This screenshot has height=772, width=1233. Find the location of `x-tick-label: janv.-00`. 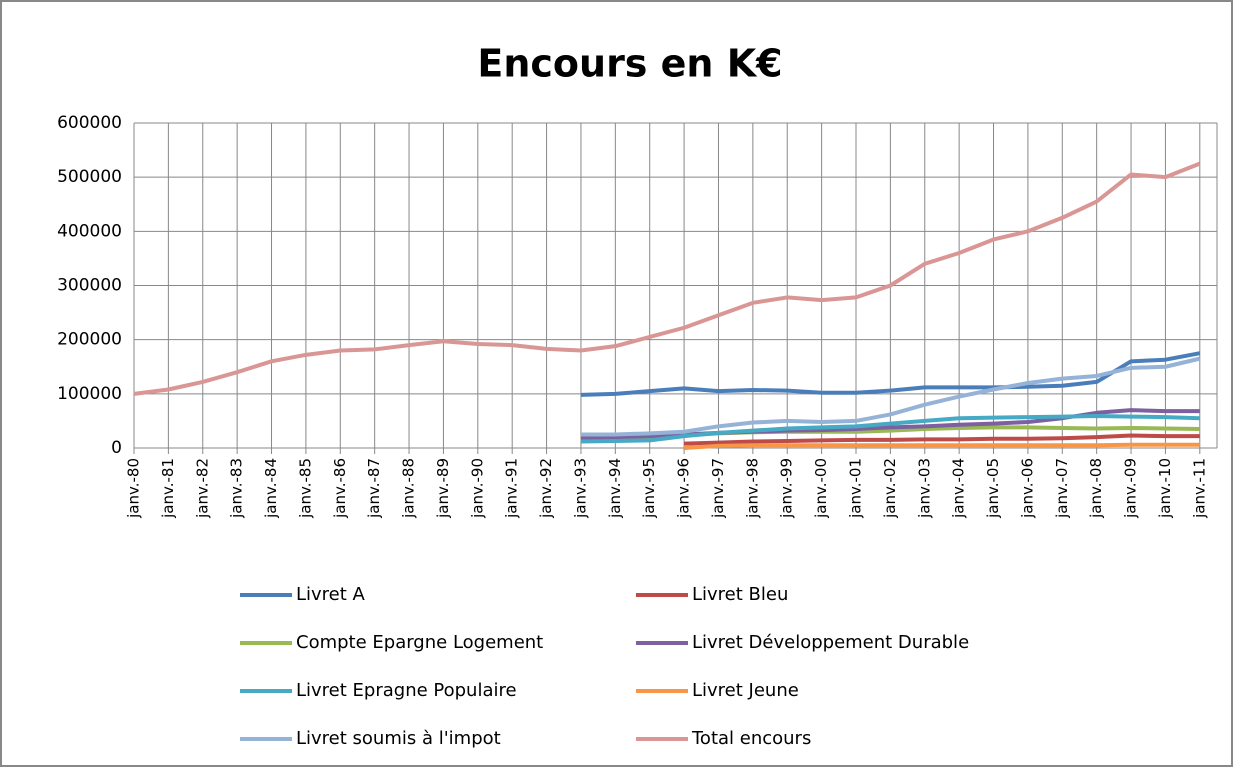

x-tick-label: janv.-00 is located at coordinates (821, 488).